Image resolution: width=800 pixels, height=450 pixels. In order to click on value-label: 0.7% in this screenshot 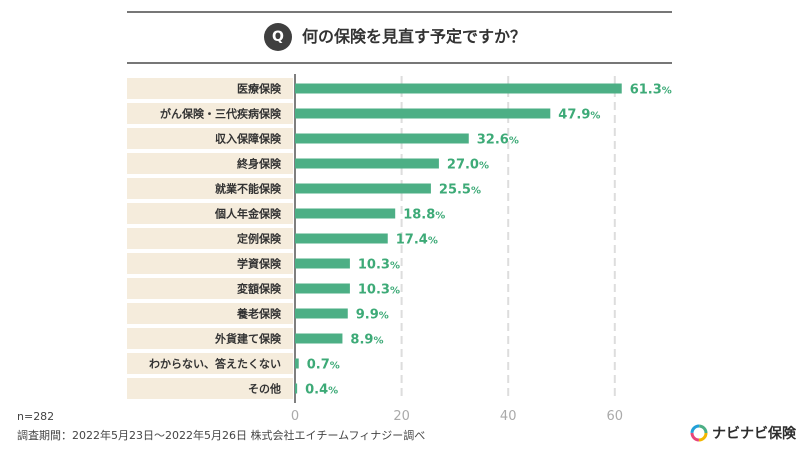, I will do `click(323, 365)`.